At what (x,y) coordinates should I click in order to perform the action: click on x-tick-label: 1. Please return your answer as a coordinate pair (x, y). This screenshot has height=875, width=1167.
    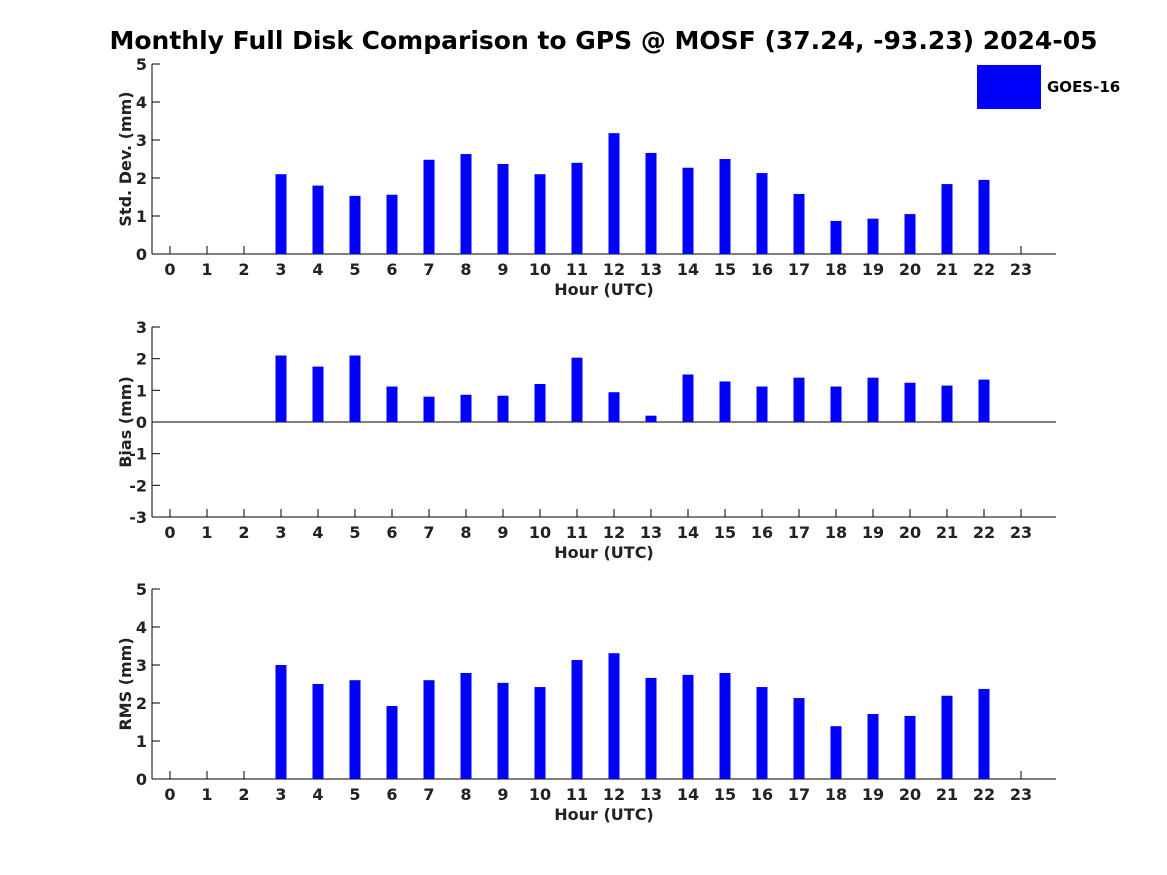
    Looking at the image, I should click on (206, 532).